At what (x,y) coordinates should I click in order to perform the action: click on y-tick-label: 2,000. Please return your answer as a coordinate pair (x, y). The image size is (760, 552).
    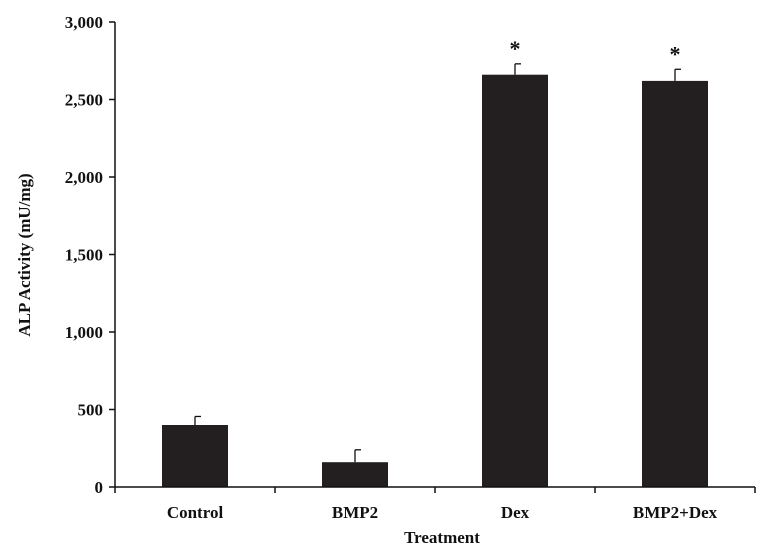
    Looking at the image, I should click on (84, 177).